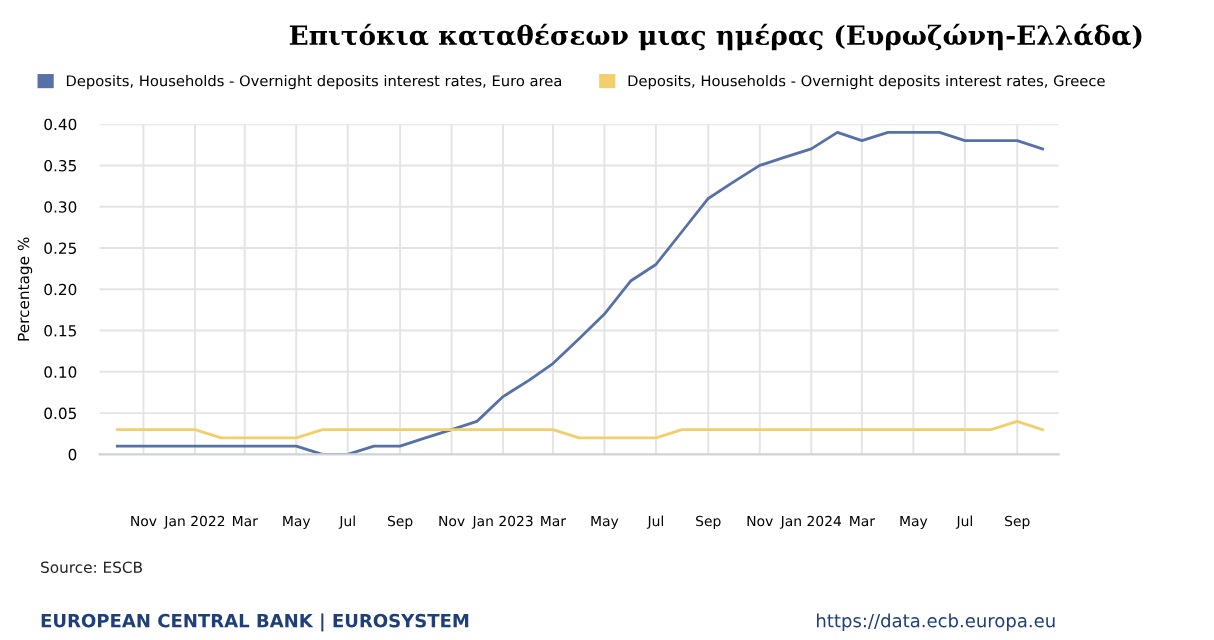 Image resolution: width=1214 pixels, height=640 pixels. Describe the element at coordinates (936, 622) in the screenshot. I see `text: https://data.ecb.europa.eu` at that location.